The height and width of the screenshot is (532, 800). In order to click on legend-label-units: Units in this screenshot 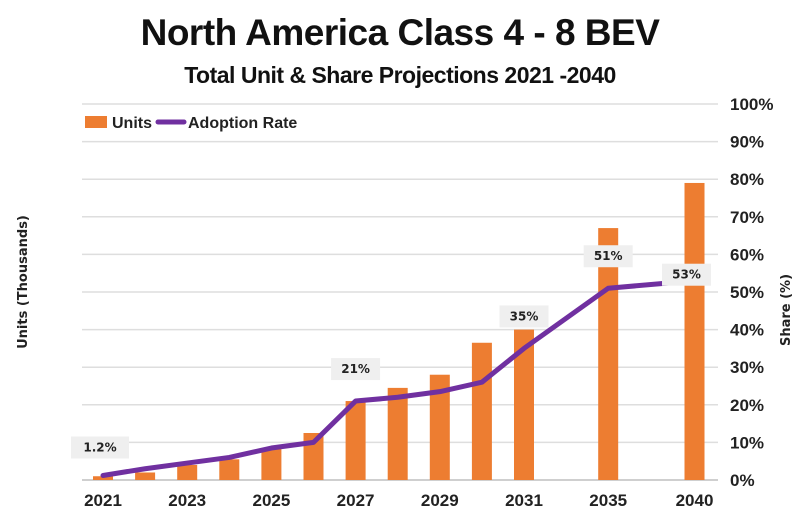, I will do `click(132, 123)`.